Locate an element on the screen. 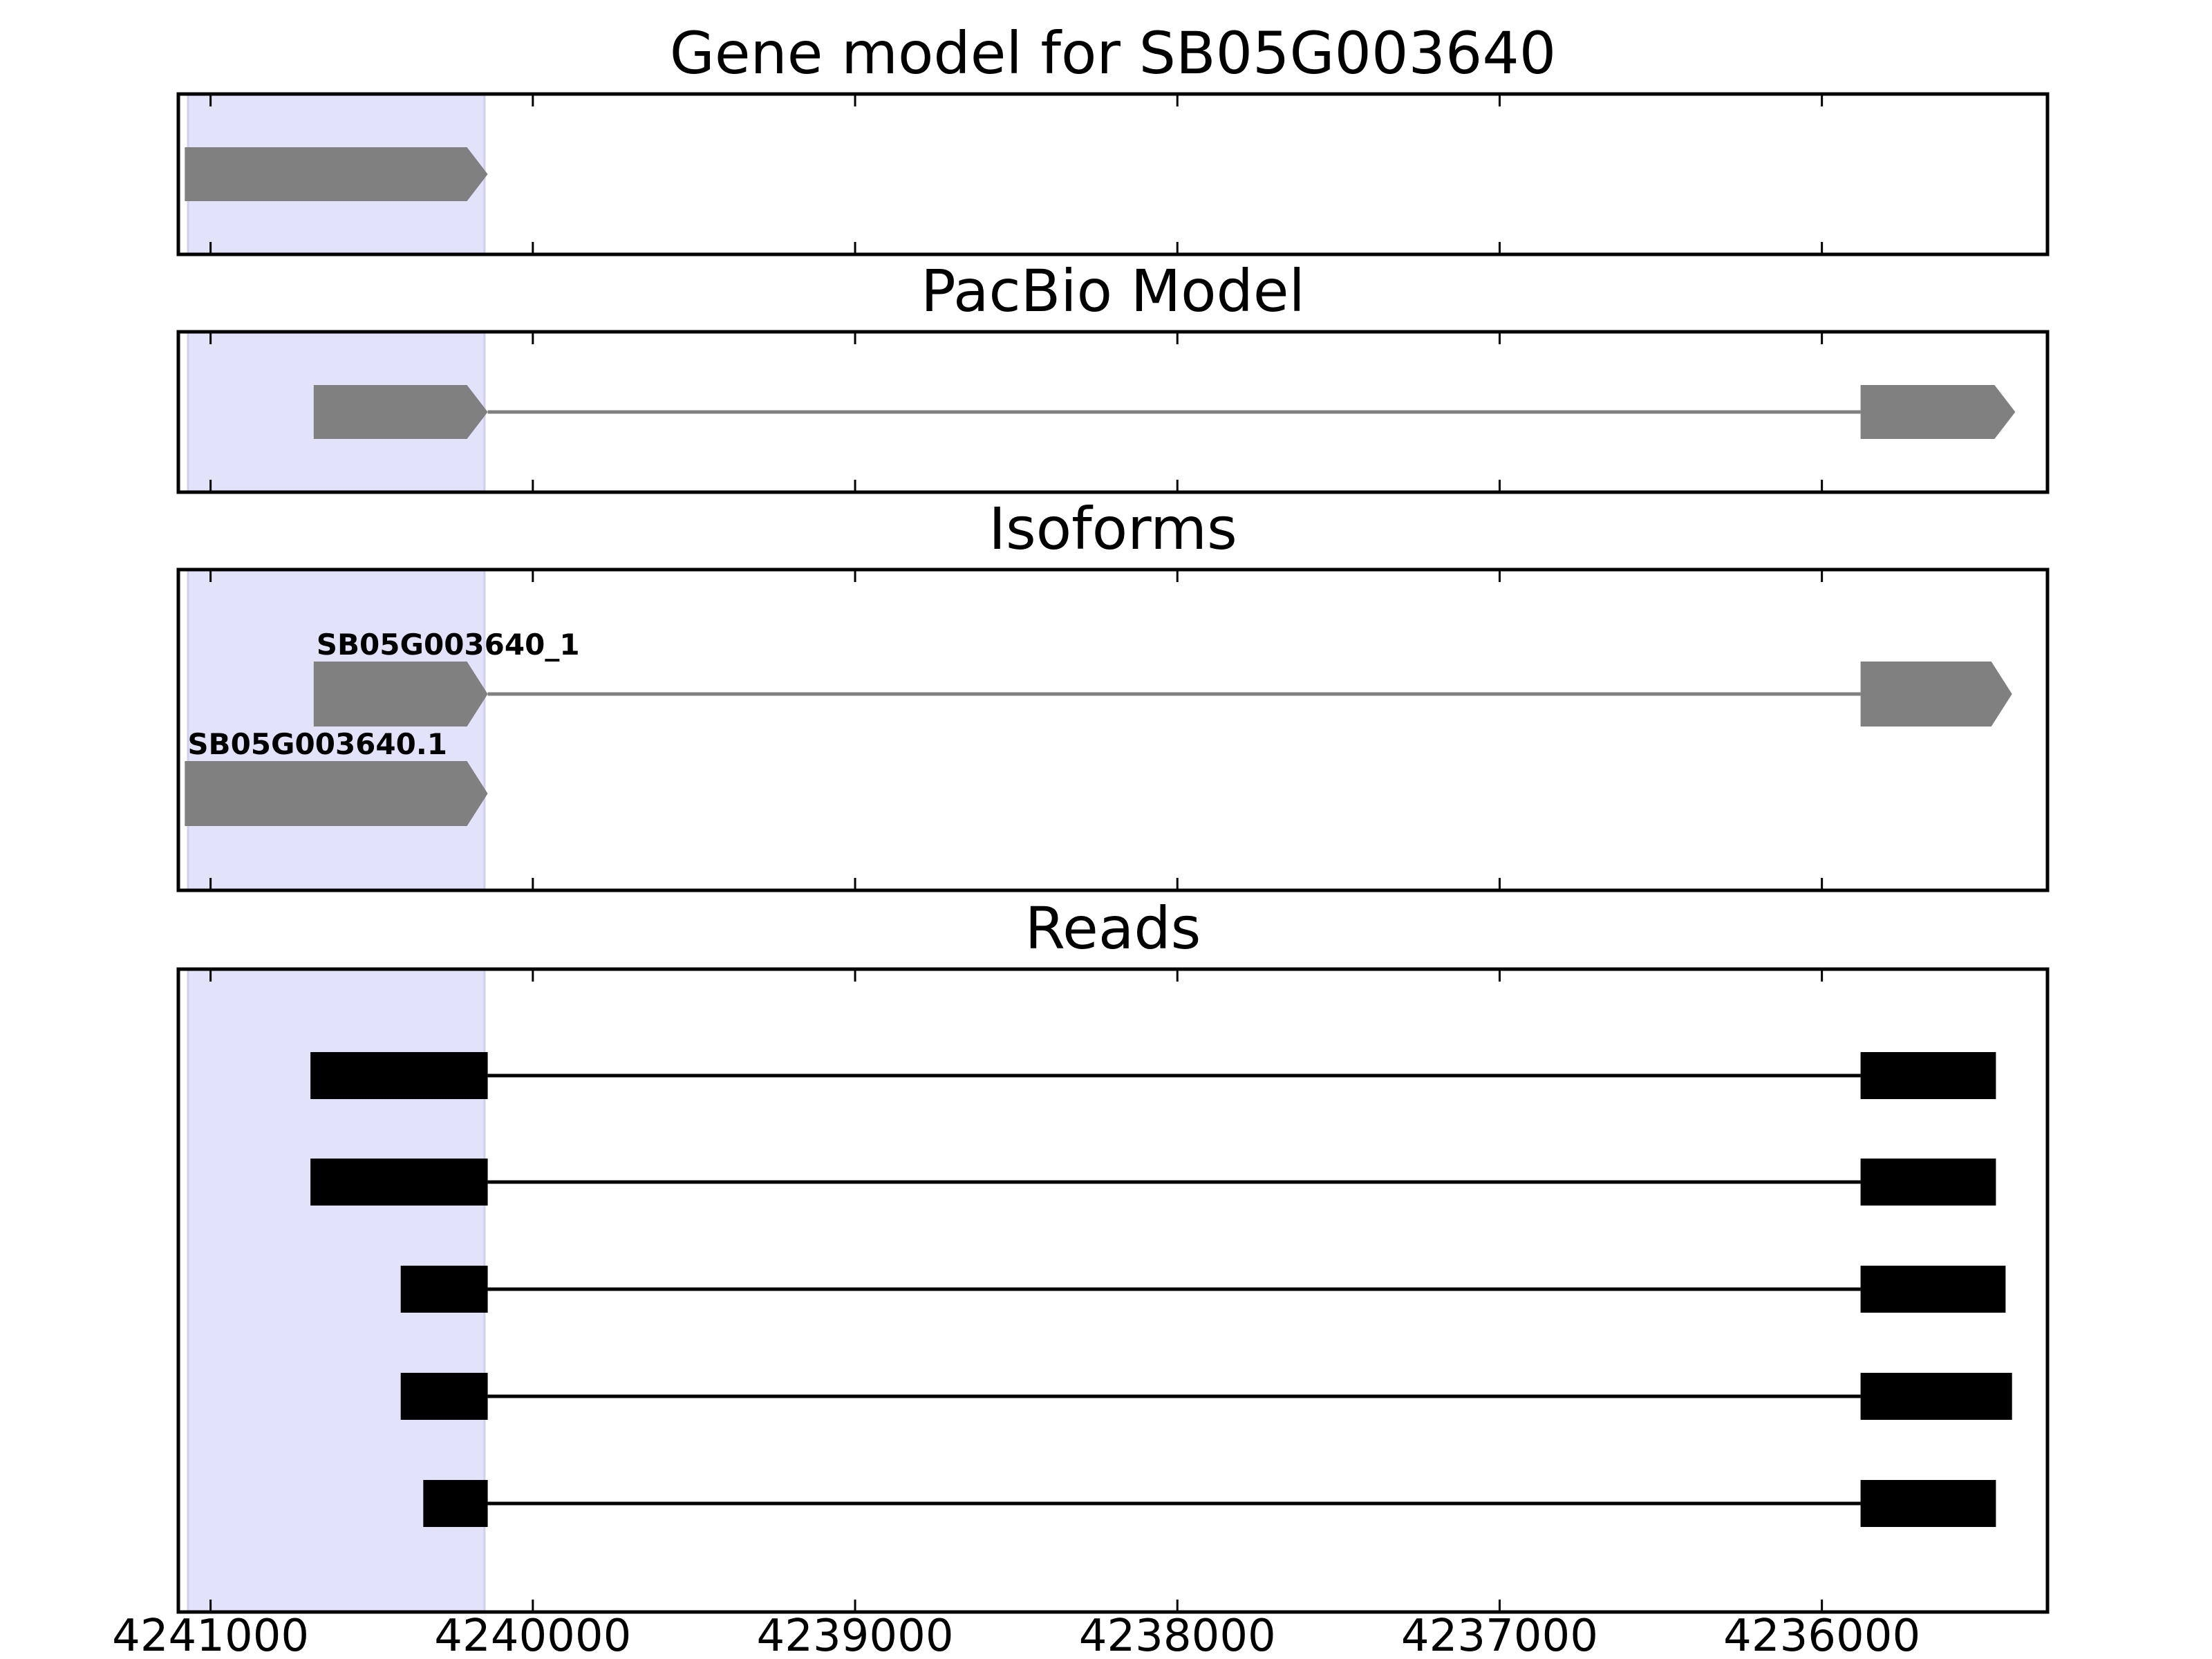  highlight-region is located at coordinates (337, 730).